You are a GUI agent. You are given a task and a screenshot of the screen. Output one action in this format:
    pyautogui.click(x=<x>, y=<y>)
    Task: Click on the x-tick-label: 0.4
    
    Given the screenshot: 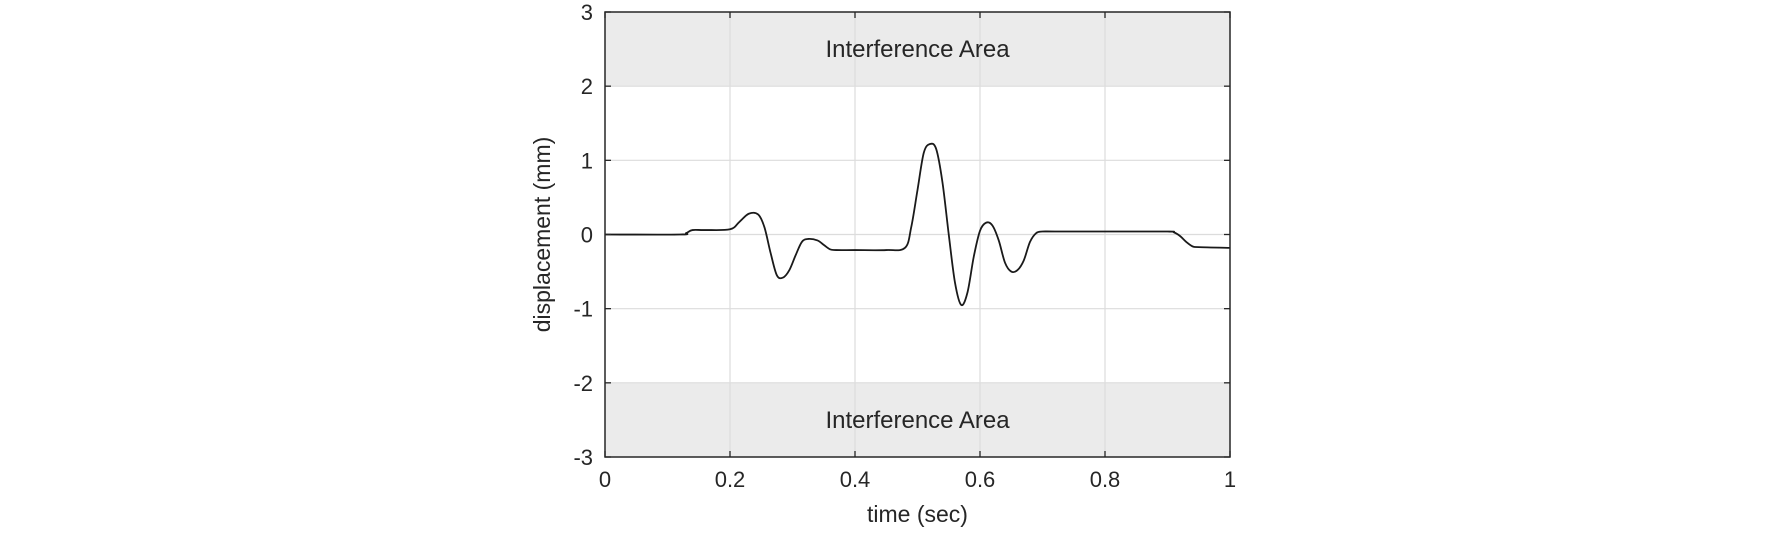 What is the action you would take?
    pyautogui.click(x=855, y=479)
    